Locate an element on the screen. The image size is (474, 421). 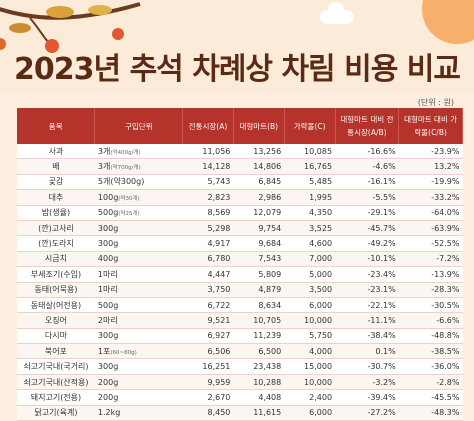
item-cell-text: 동태(어묵용) is located at coordinates (56, 290).